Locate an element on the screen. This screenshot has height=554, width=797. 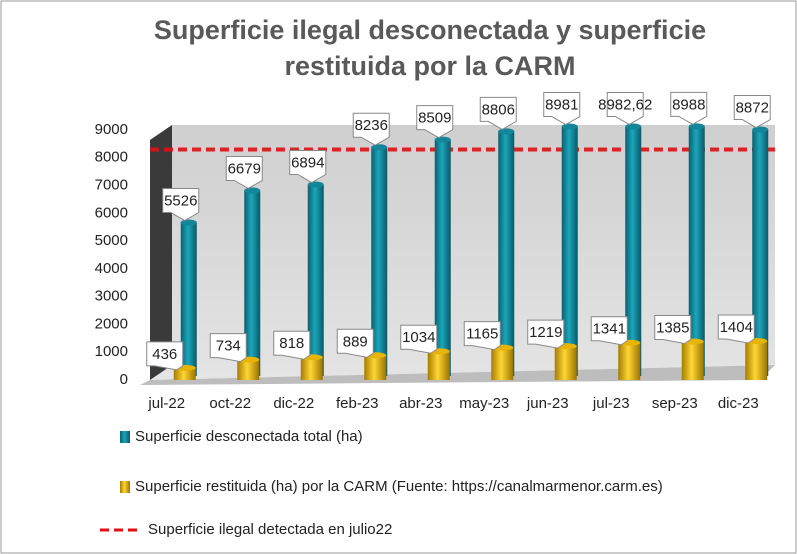
data-label: 8982,62 is located at coordinates (625, 104).